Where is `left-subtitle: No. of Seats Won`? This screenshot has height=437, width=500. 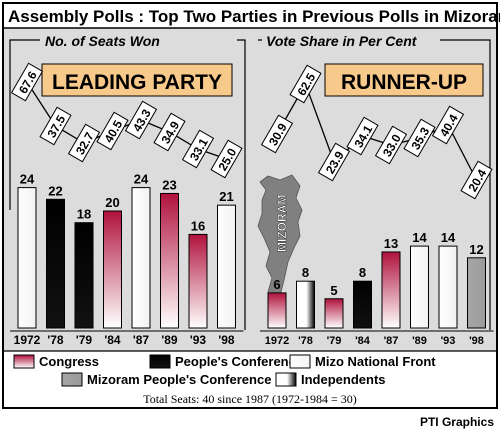 left-subtitle: No. of Seats Won is located at coordinates (102, 41).